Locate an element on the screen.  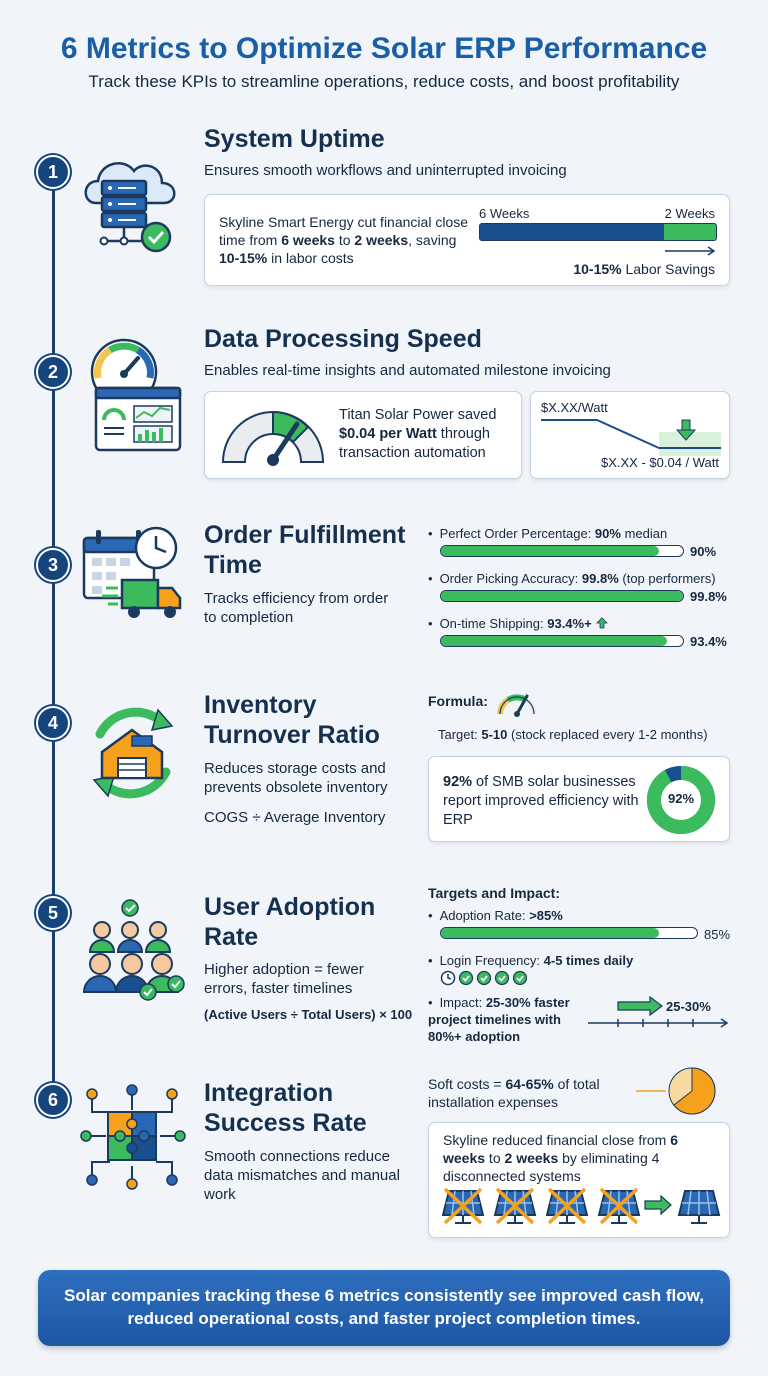
price-card: $X.XX/Watt $X.XX - $0.04 / Watt is located at coordinates (630, 435).